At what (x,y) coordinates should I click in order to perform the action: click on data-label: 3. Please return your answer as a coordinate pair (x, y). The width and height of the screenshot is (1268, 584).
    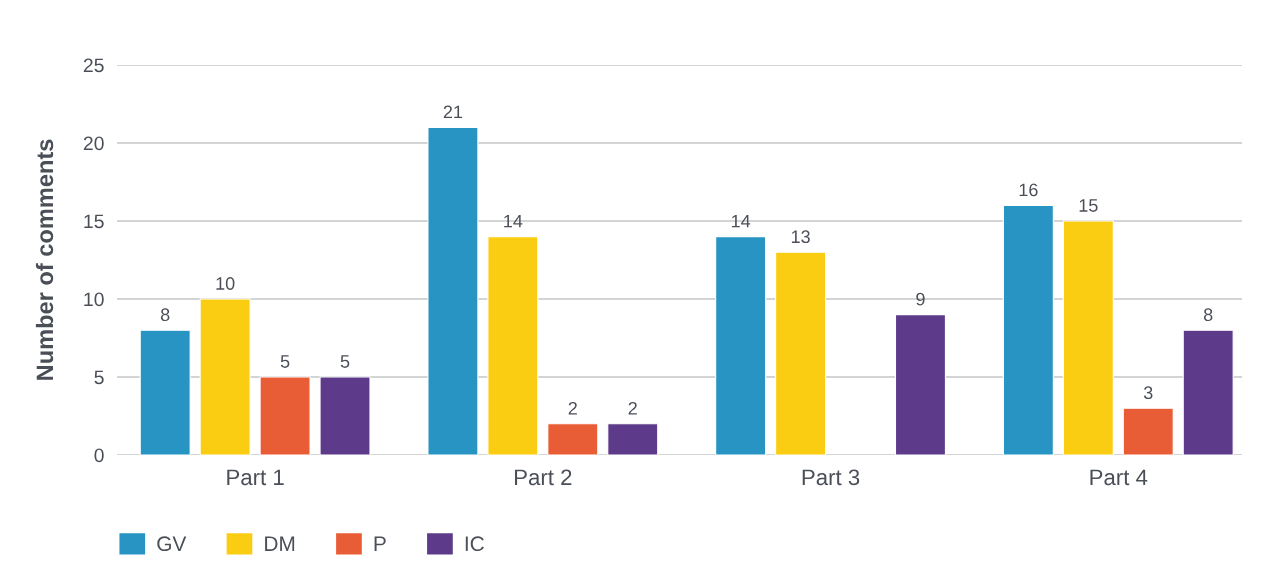
    Looking at the image, I should click on (1148, 393).